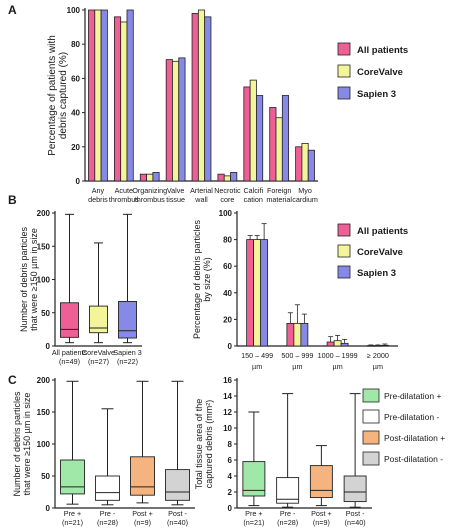  I want to click on chart-c2-x-tick-label: Pre -, so click(288, 513).